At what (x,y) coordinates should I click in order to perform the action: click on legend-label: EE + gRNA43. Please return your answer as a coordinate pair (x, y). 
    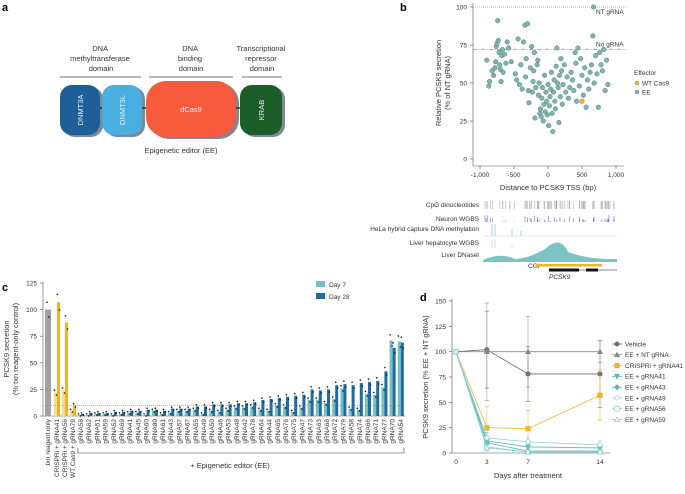
    Looking at the image, I should click on (645, 388).